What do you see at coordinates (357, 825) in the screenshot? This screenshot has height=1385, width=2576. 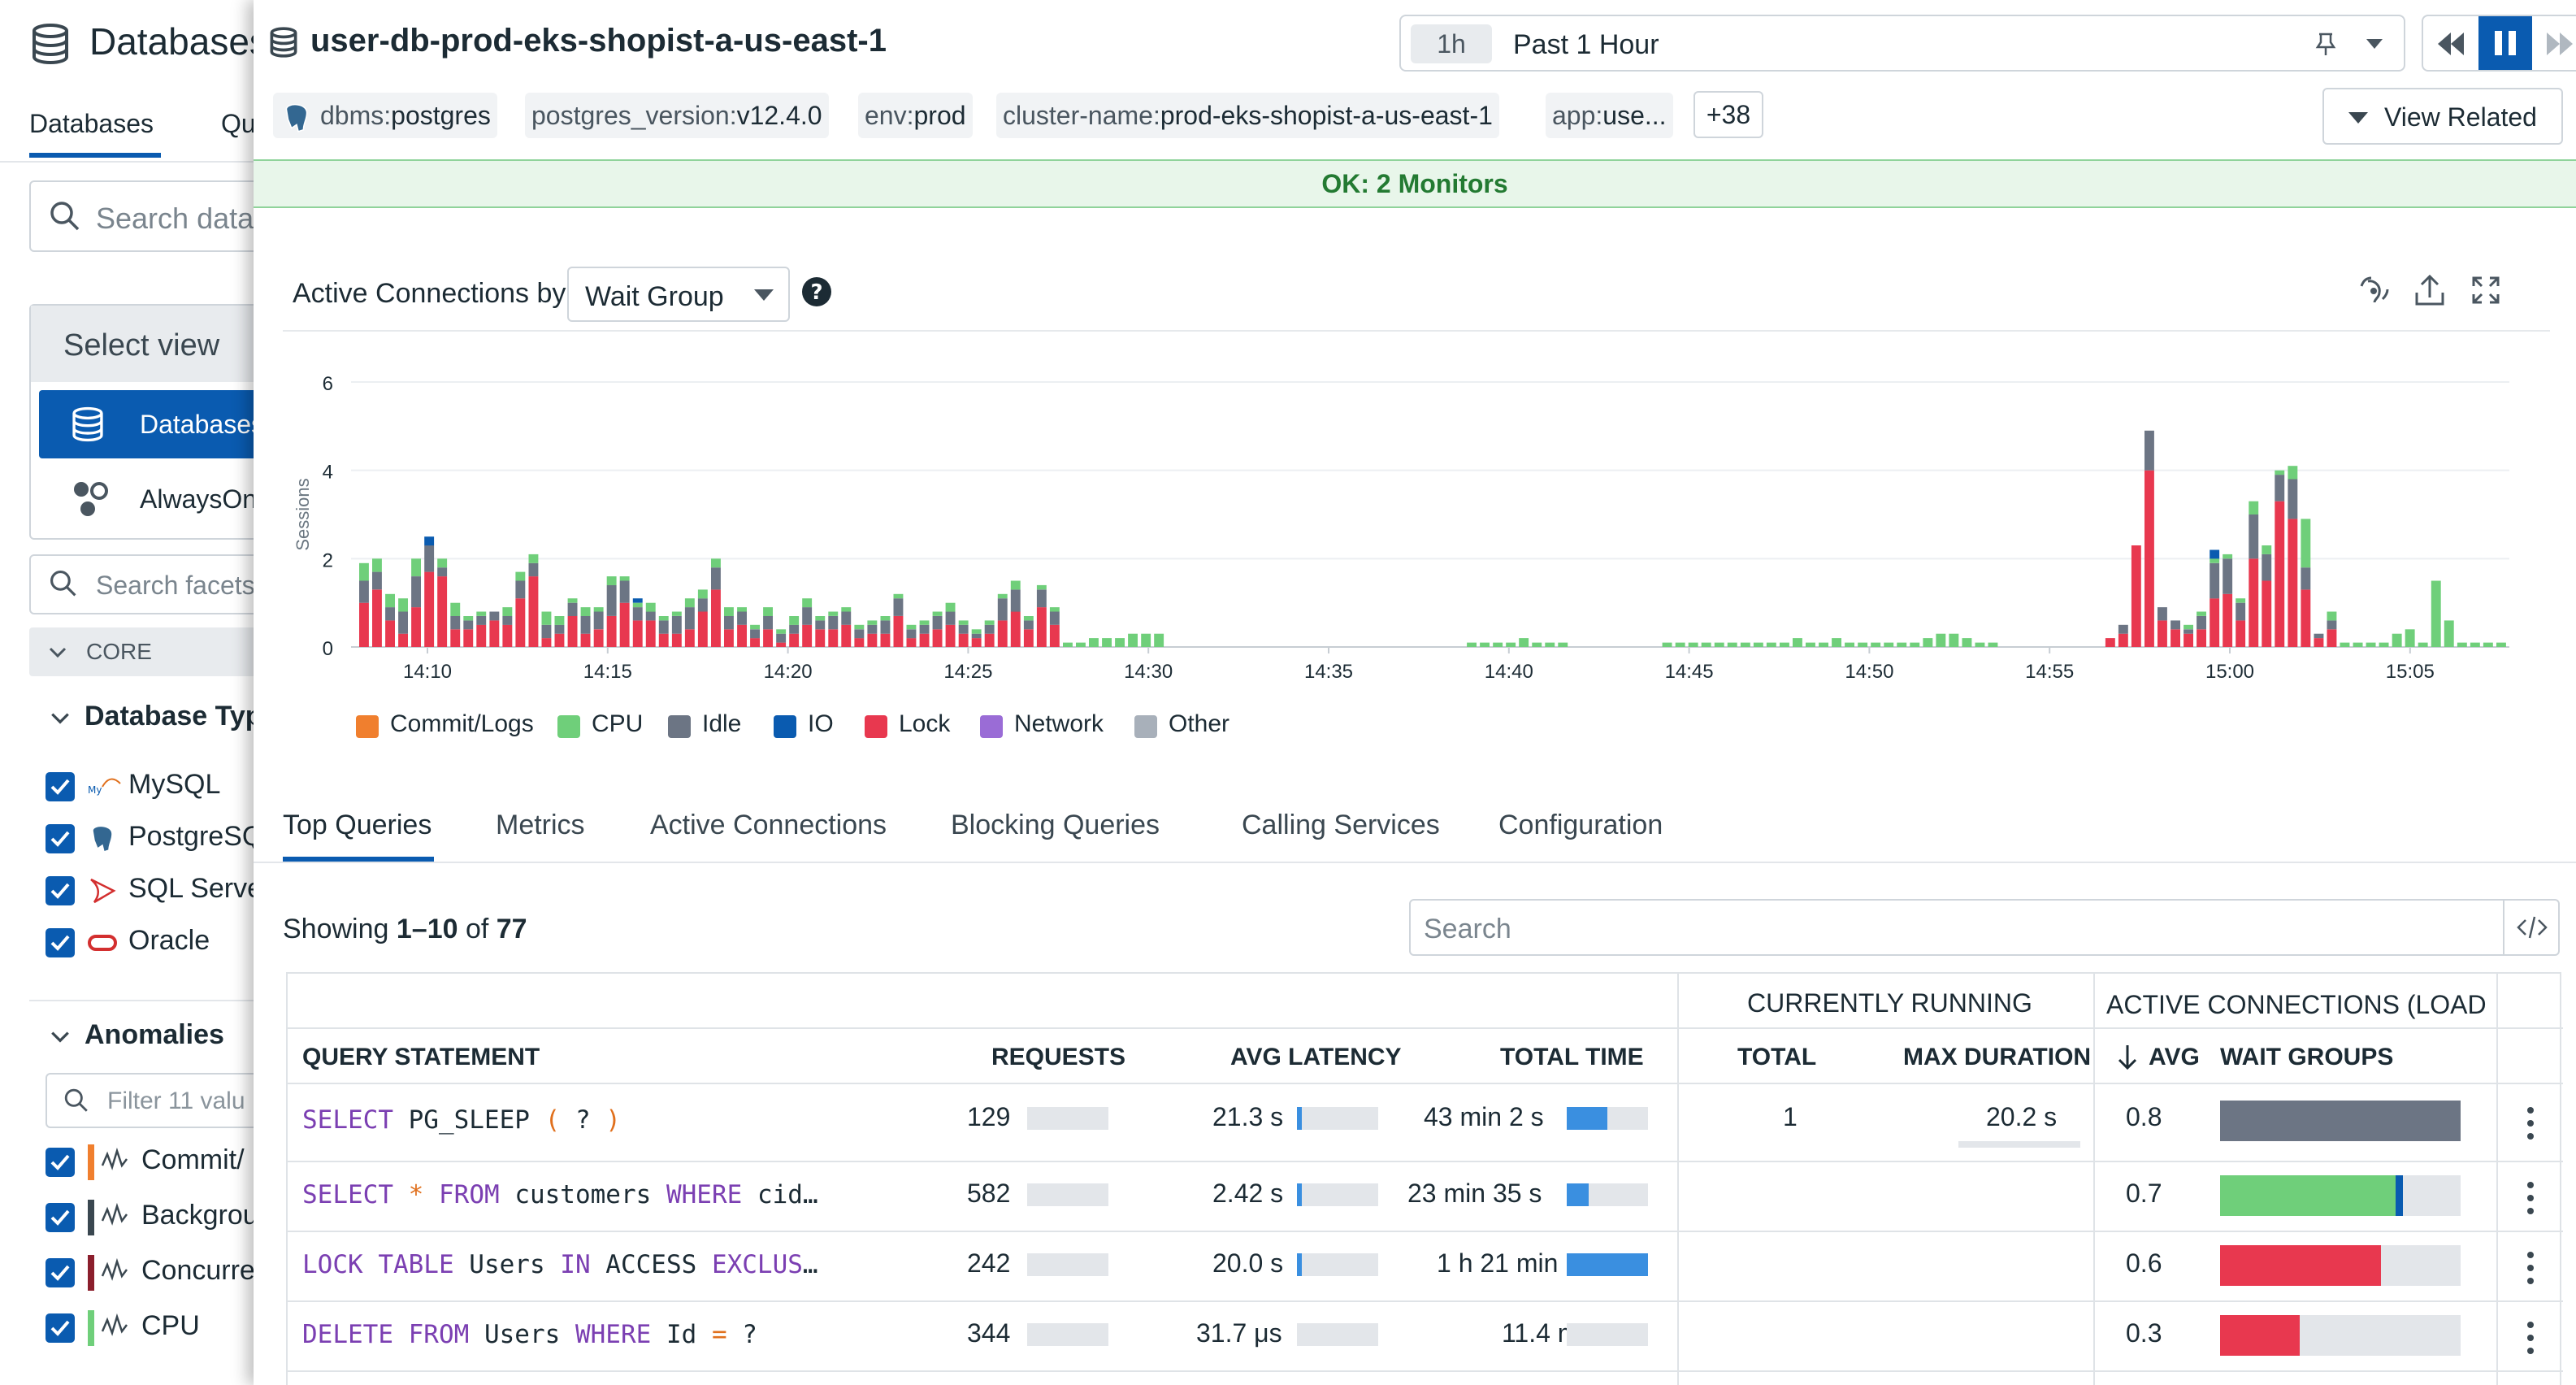 I see `tab-top-queries: Top Queries` at bounding box center [357, 825].